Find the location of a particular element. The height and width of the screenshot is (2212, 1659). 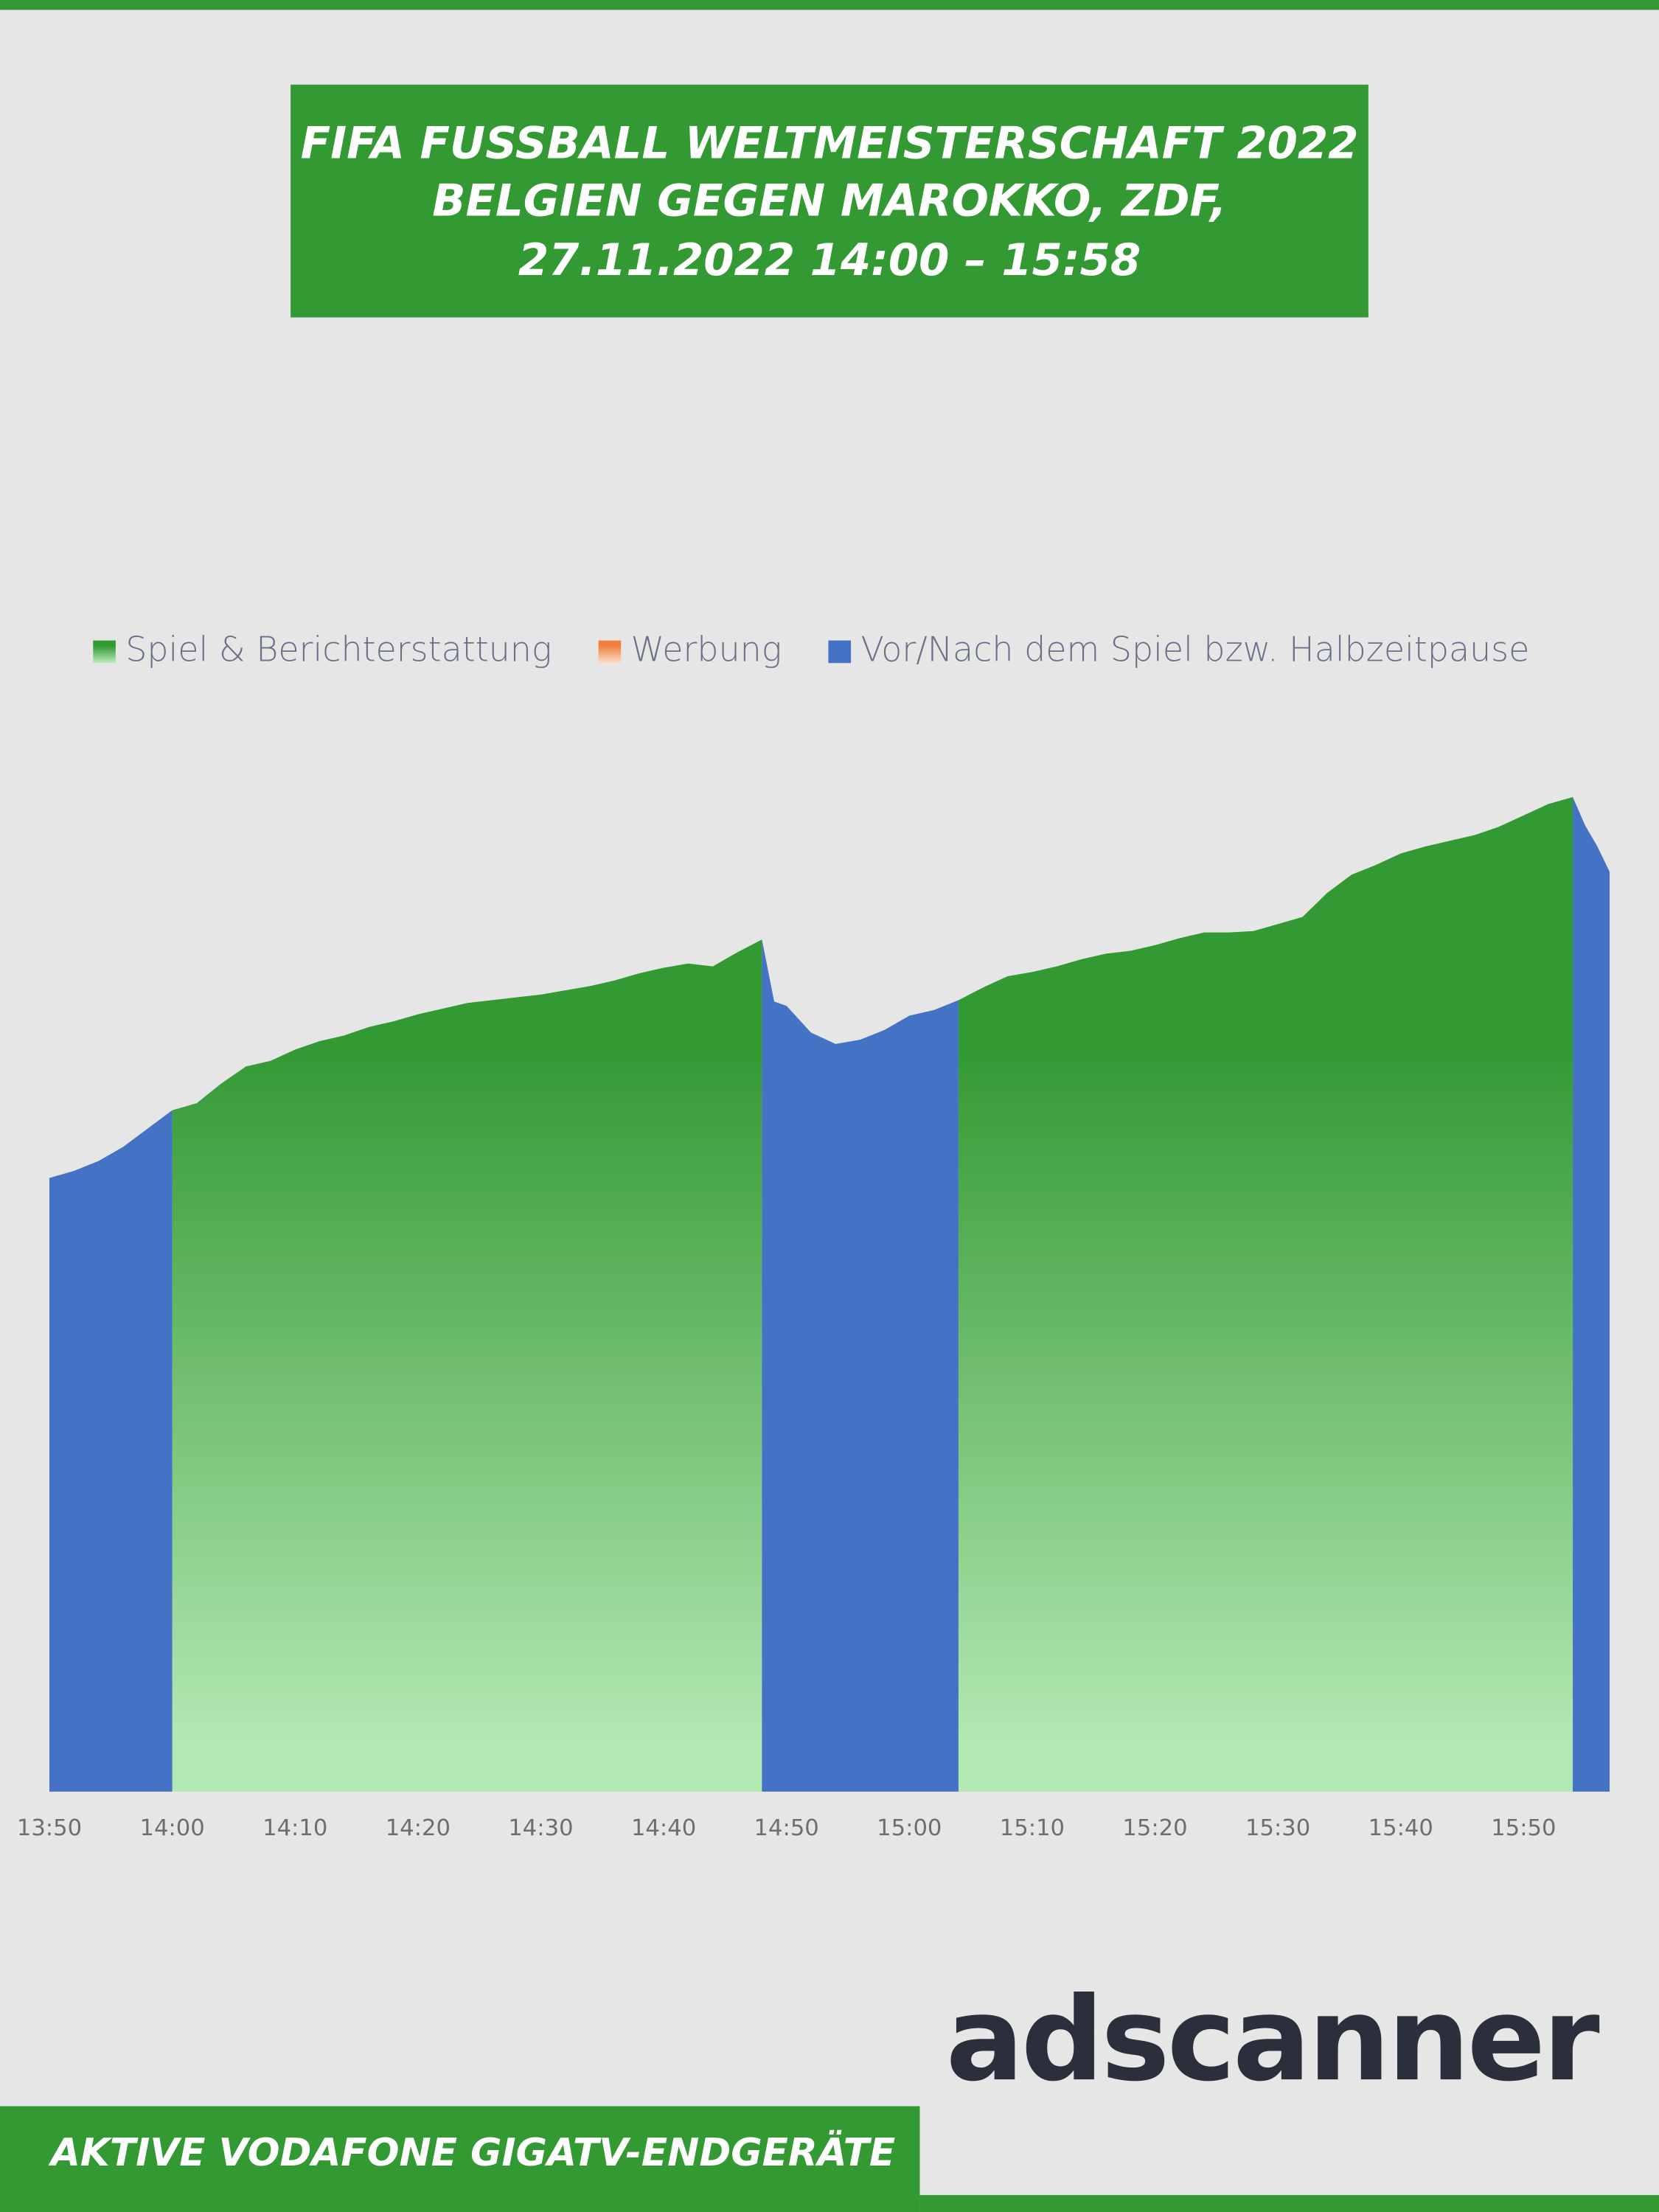

top-bar is located at coordinates (829, 5).